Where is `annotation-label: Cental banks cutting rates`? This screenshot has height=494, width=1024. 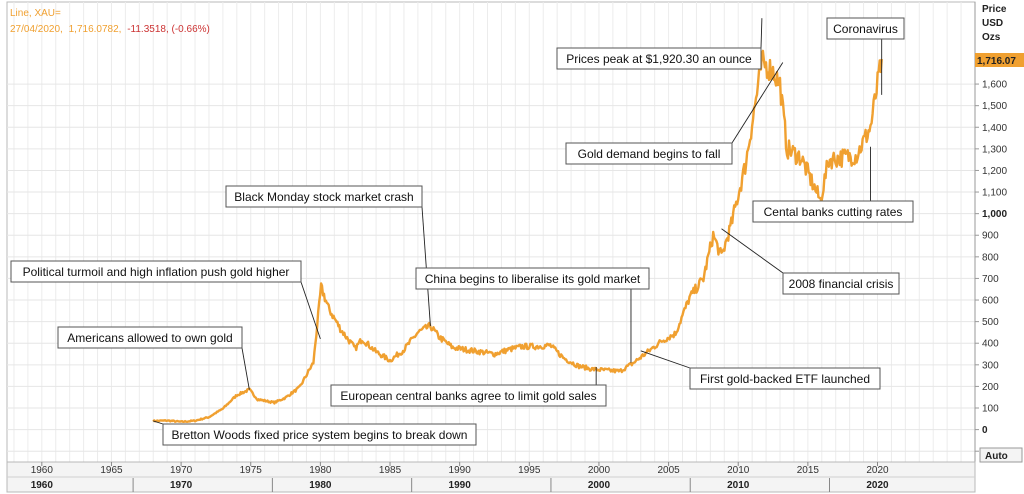
annotation-label: Cental banks cutting rates is located at coordinates (833, 212).